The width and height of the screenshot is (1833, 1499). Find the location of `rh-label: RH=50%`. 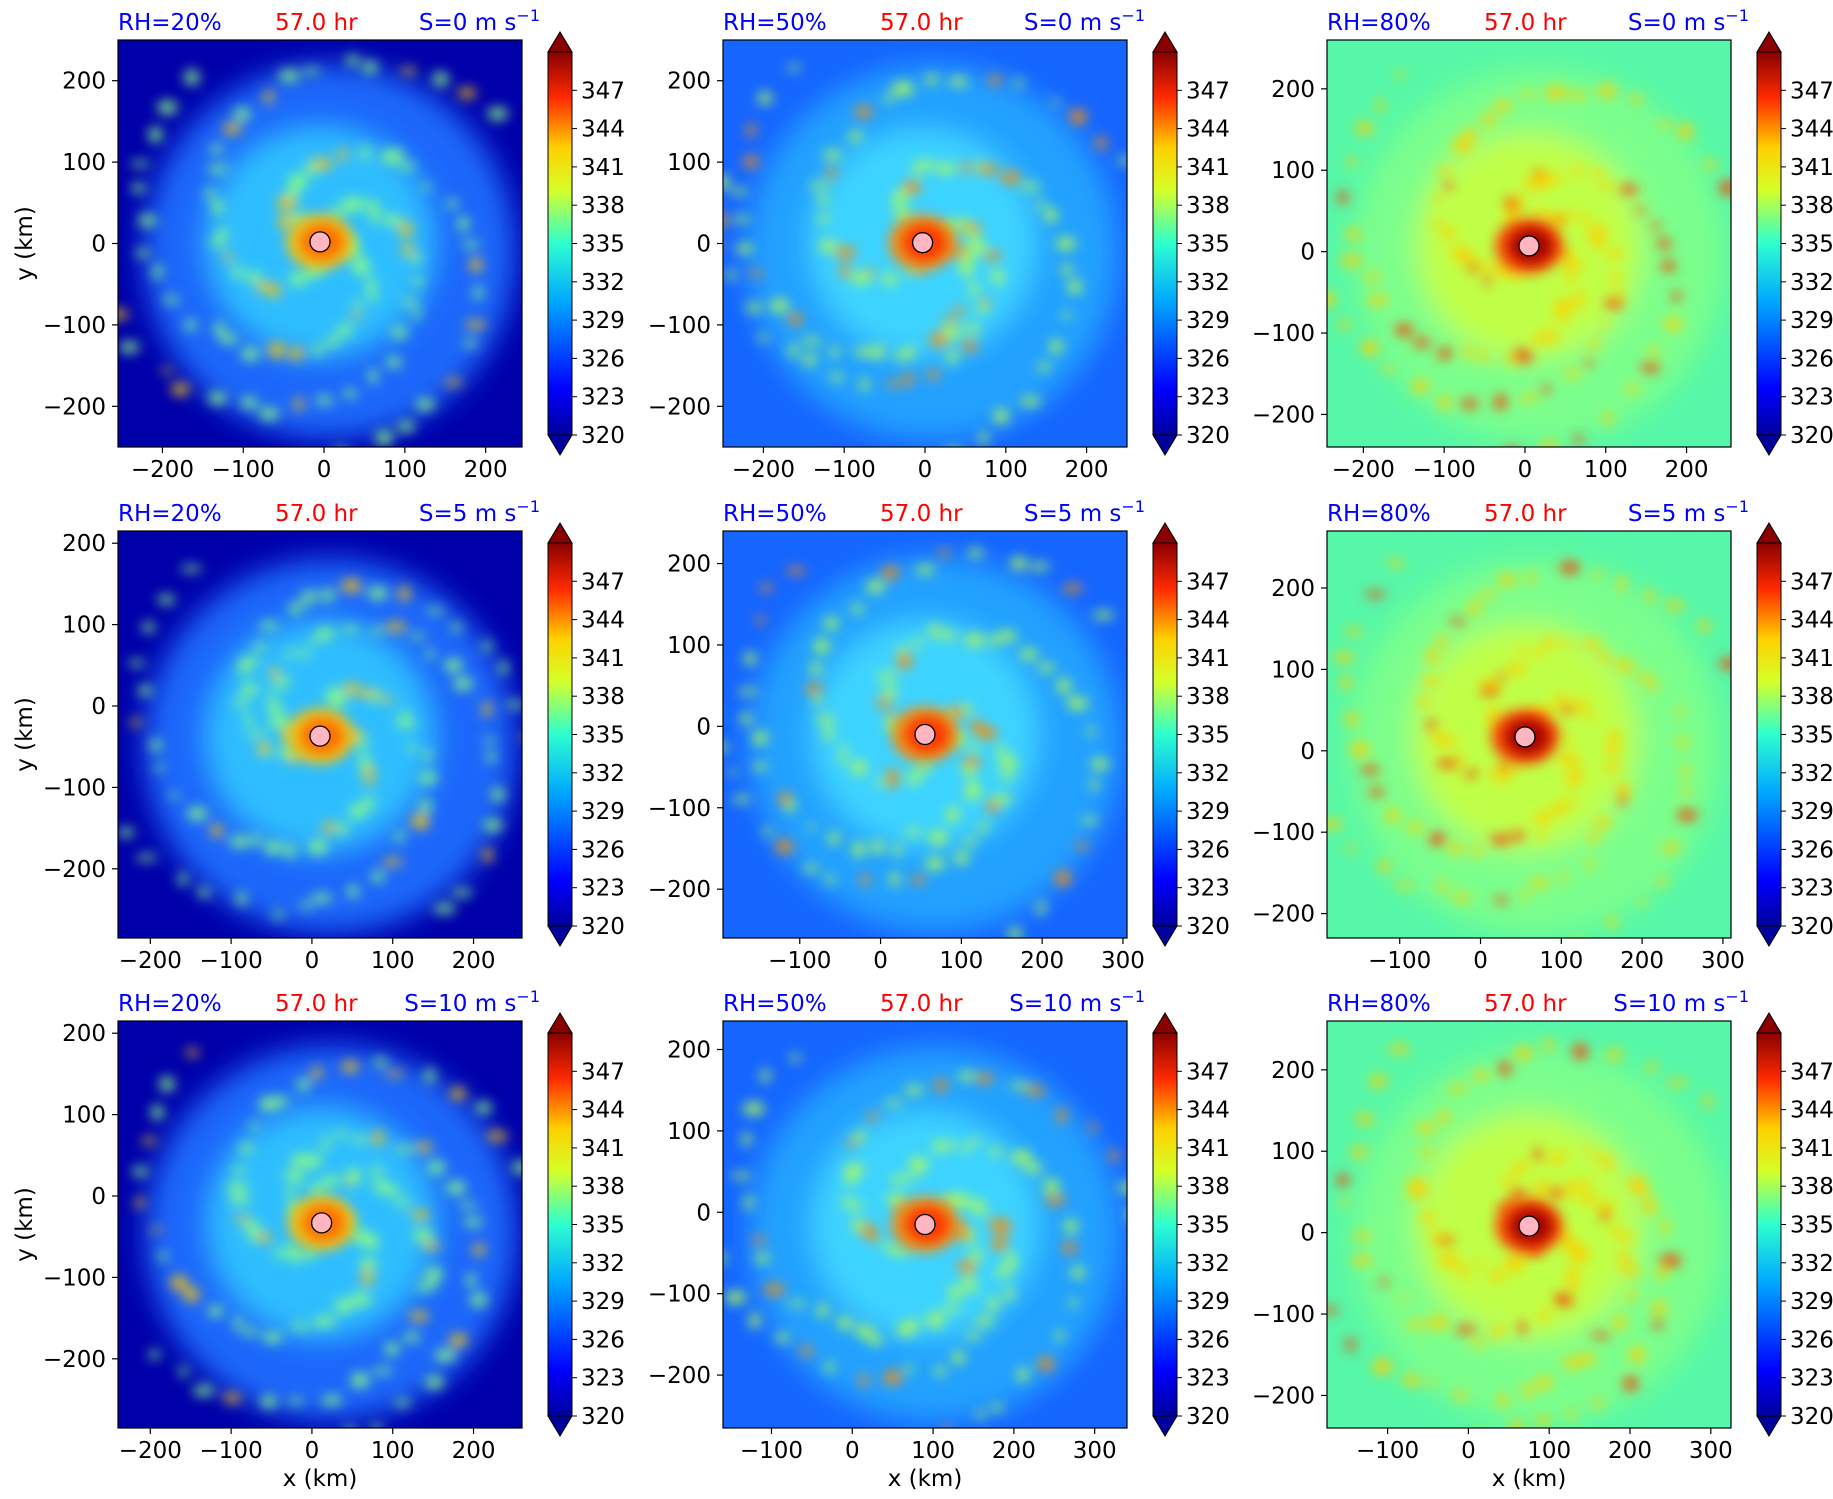

rh-label: RH=50% is located at coordinates (775, 23).